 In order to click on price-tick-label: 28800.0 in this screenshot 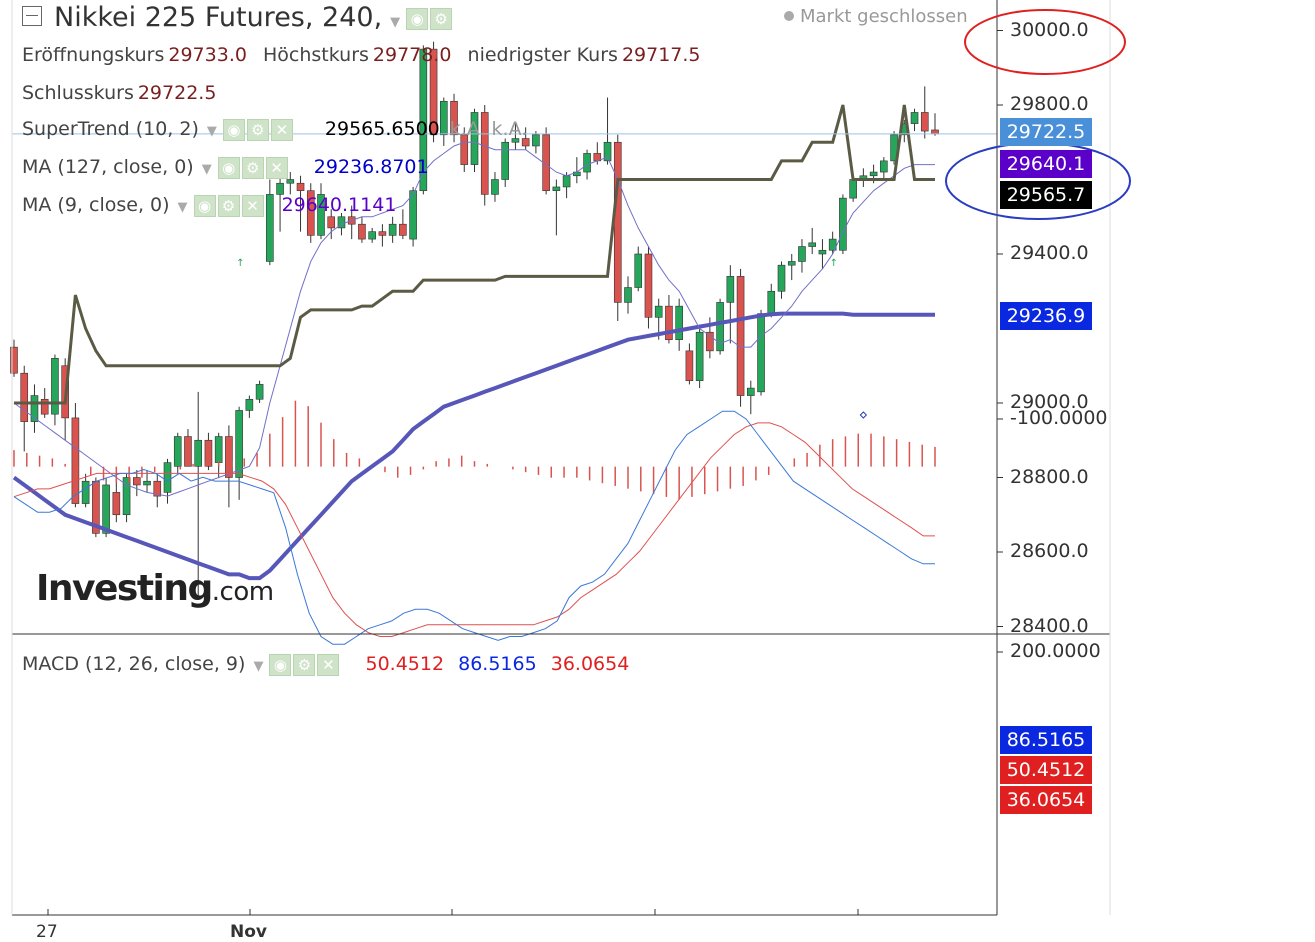, I will do `click(1049, 476)`.